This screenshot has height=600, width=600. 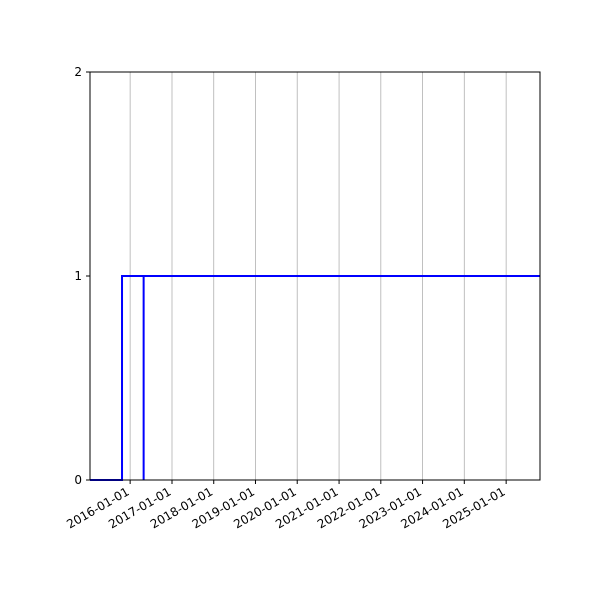 What do you see at coordinates (78, 276) in the screenshot?
I see `y-tick-label: 1` at bounding box center [78, 276].